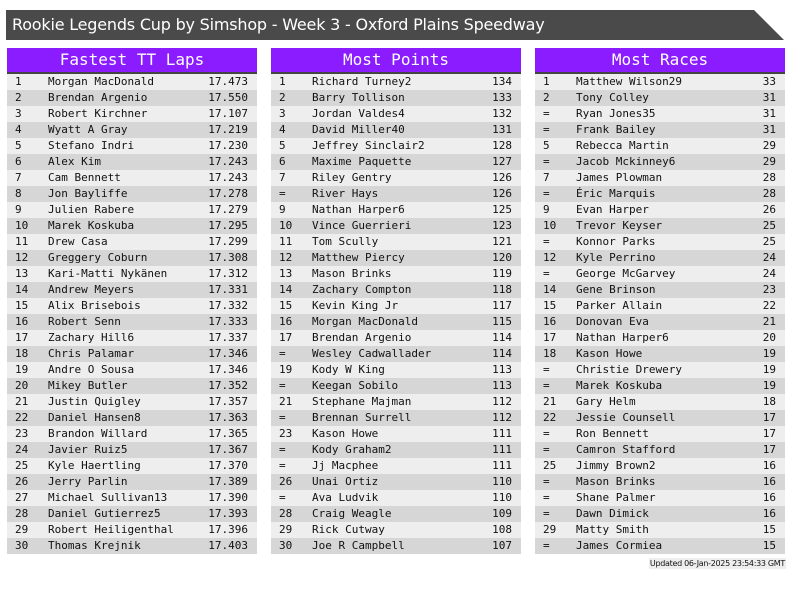  I want to click on rank-cell: 5, so click(282, 145).